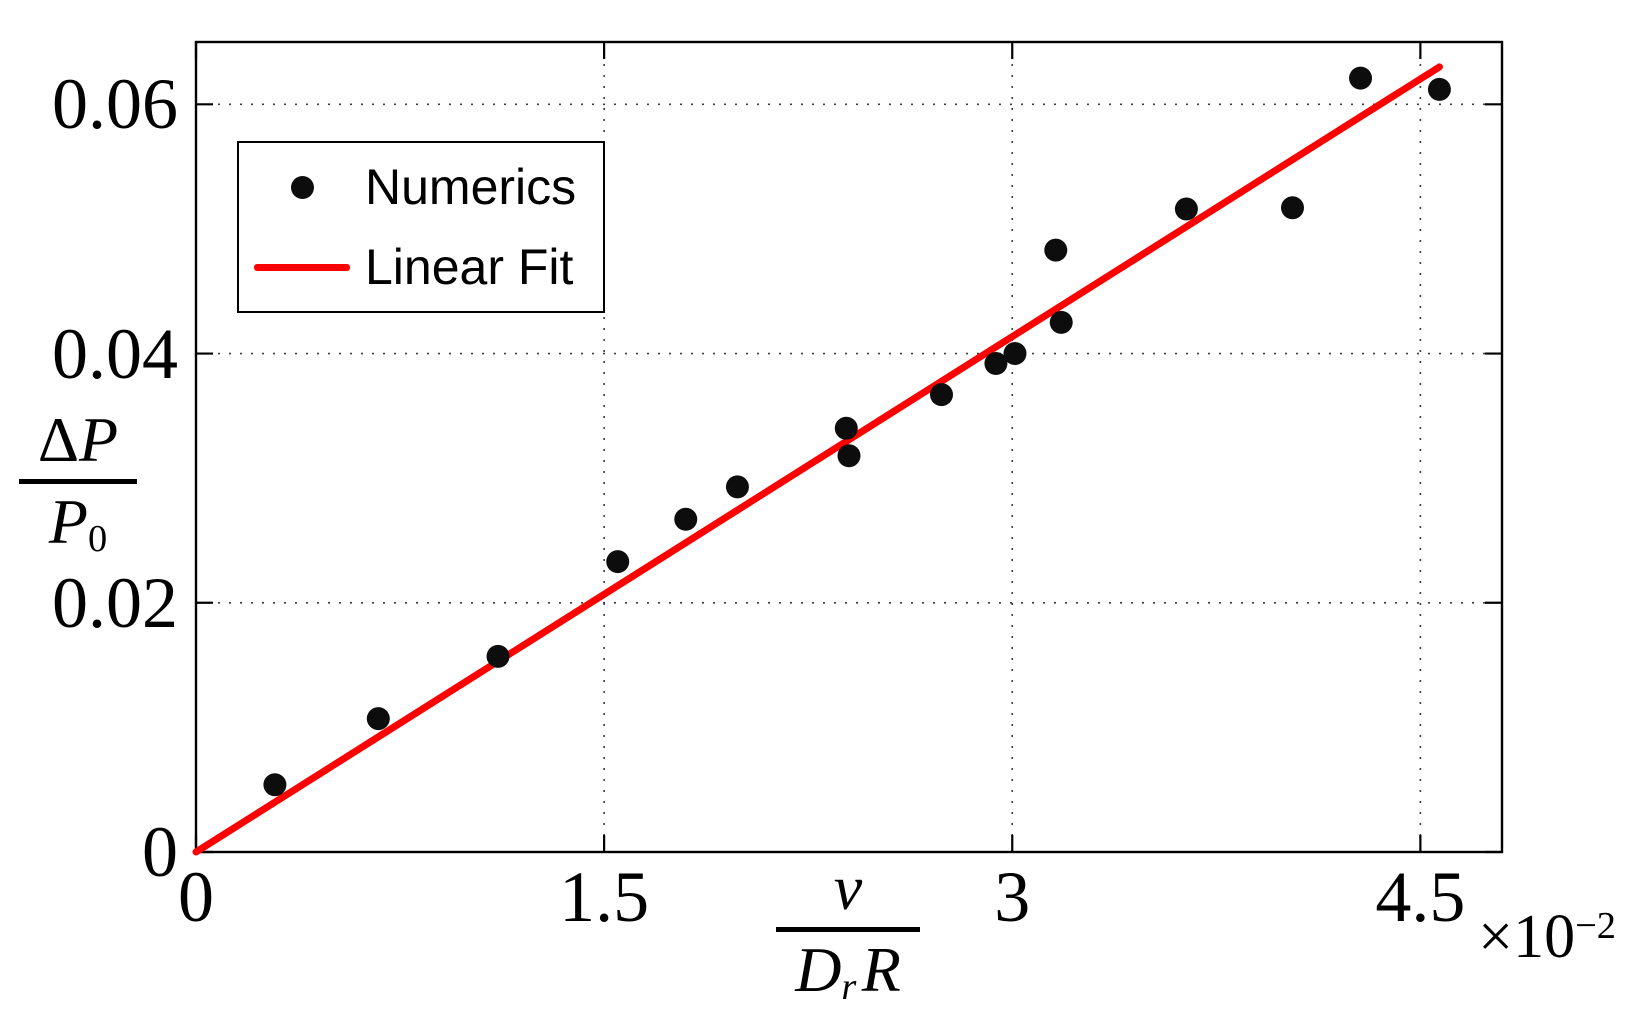 The height and width of the screenshot is (1018, 1632). I want to click on legend-label-numerics: Numerics, so click(471, 187).